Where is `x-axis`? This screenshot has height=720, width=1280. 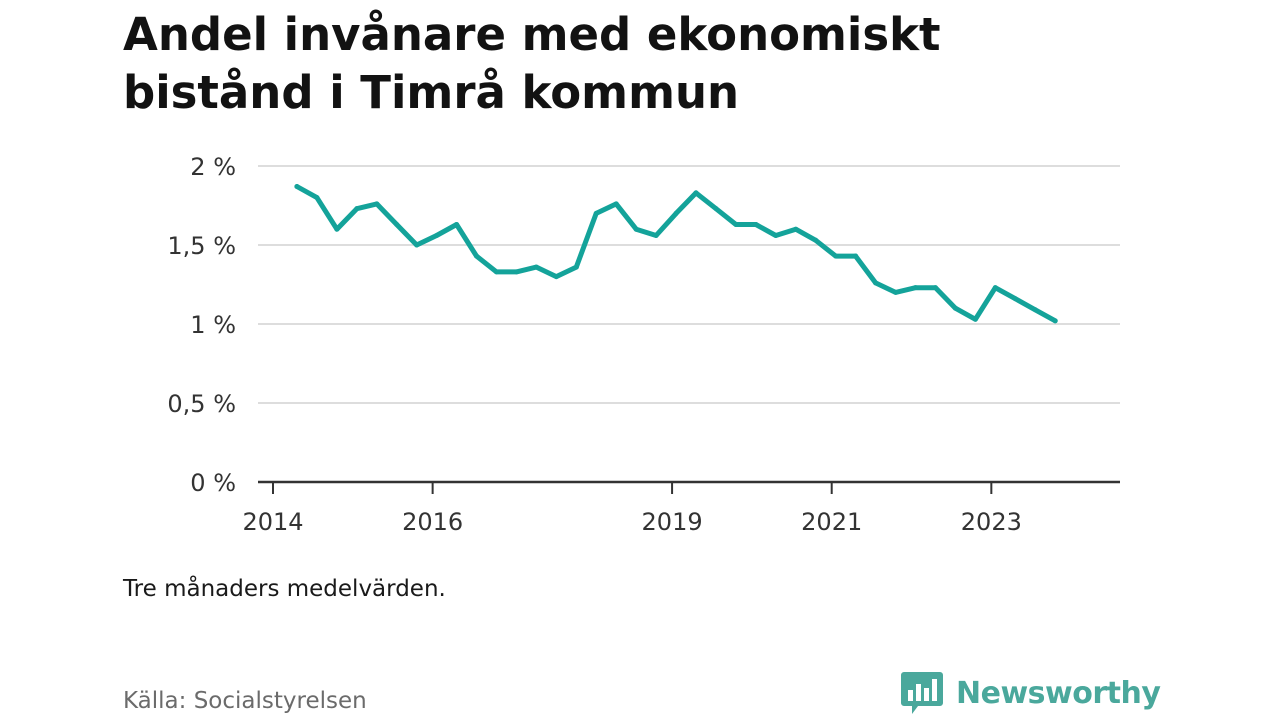
x-axis is located at coordinates (689, 487).